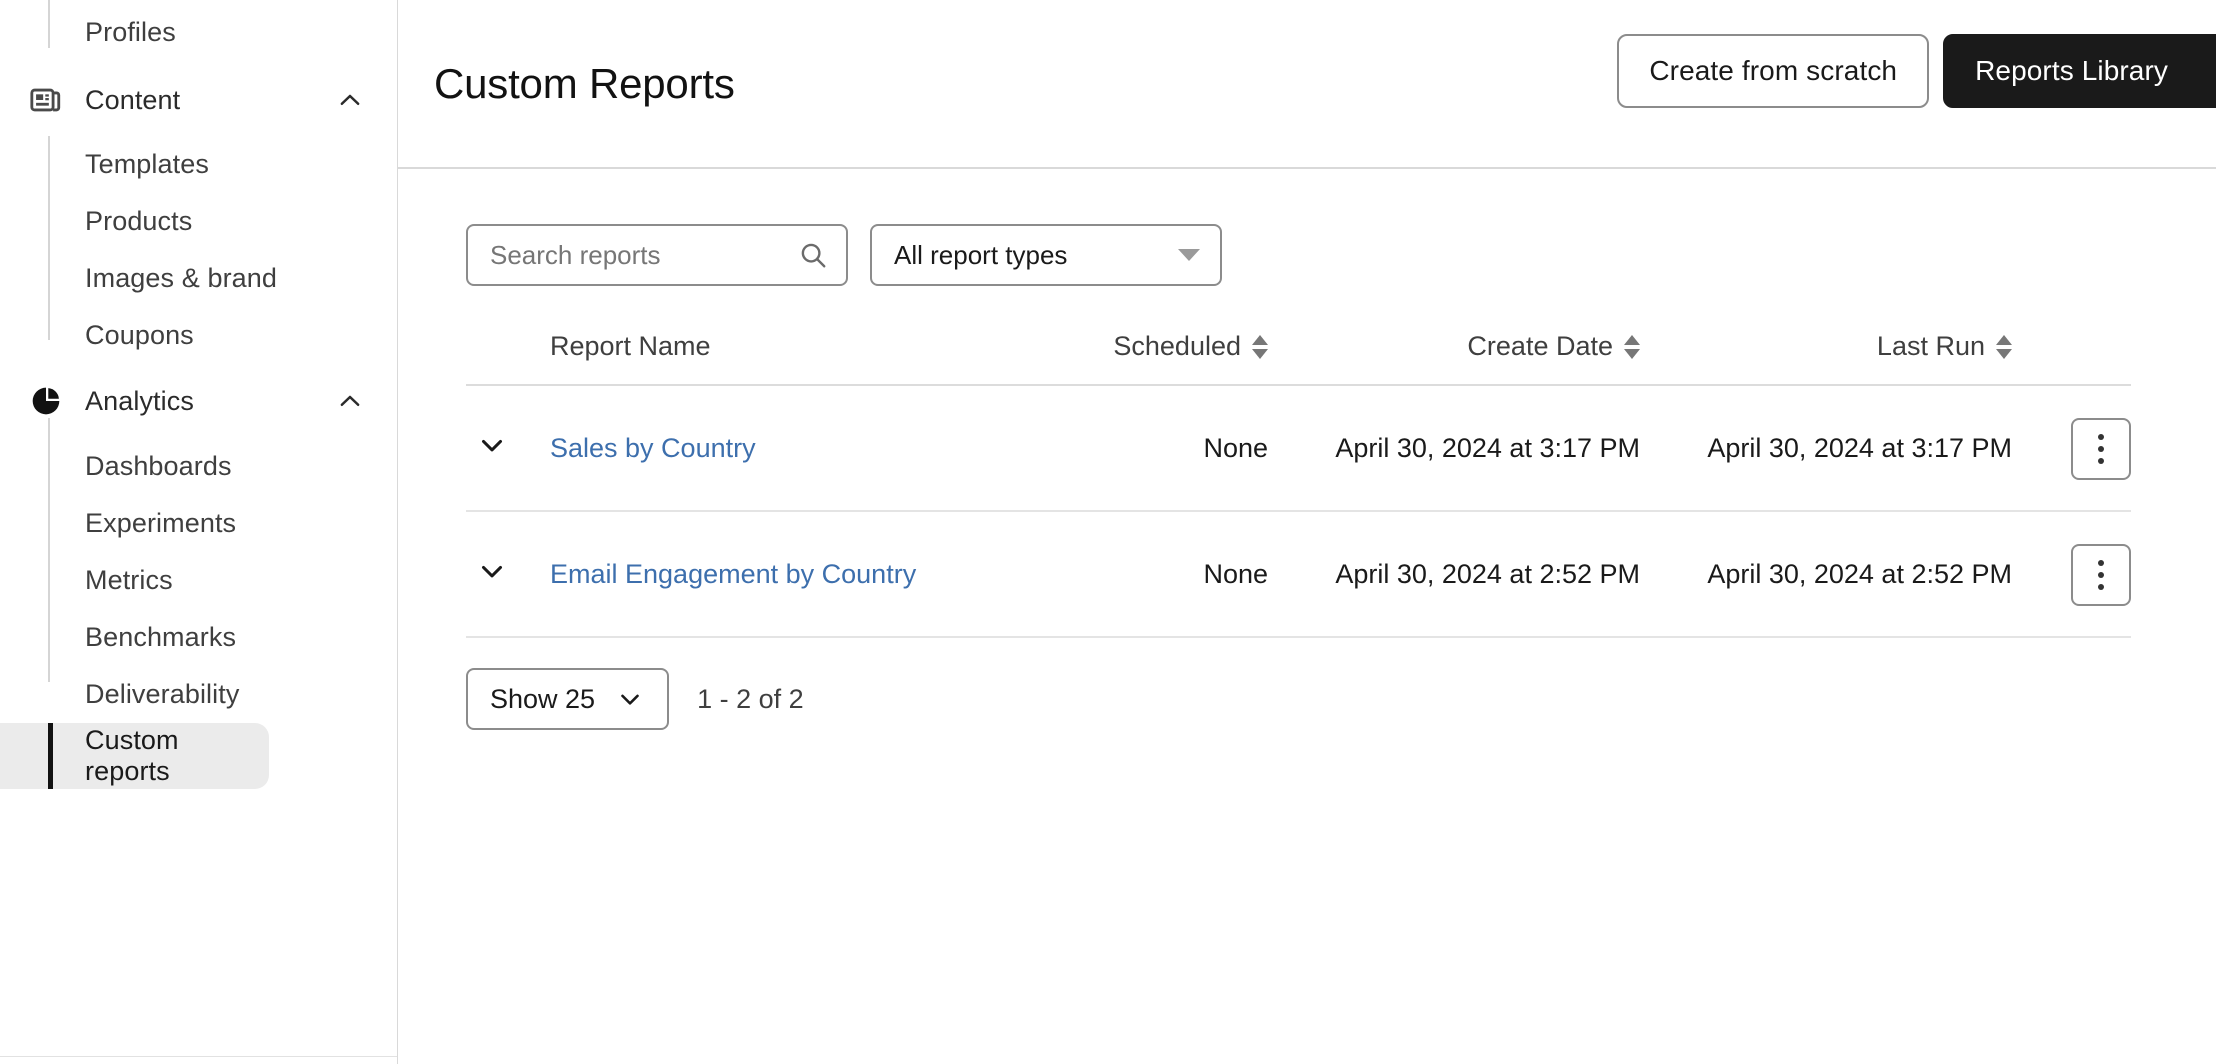  Describe the element at coordinates (2079, 71) in the screenshot. I see `reports-library-button: Reports Library` at that location.